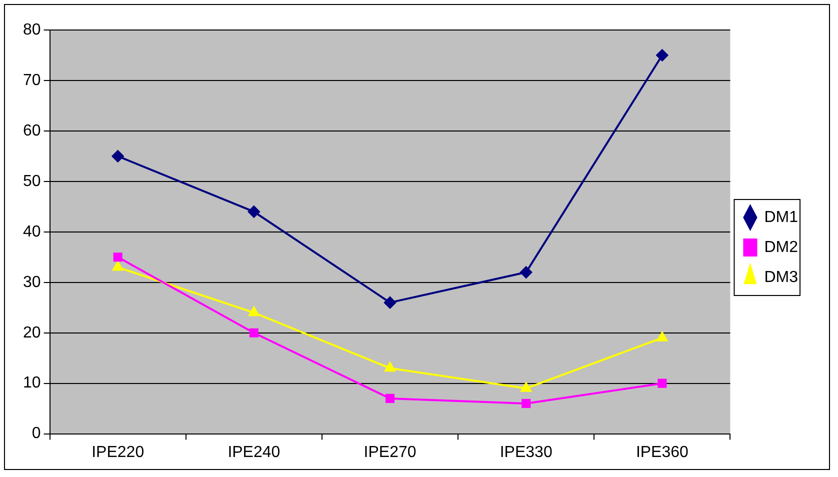 Image resolution: width=838 pixels, height=477 pixels. I want to click on y-tick-label: 50, so click(32, 181).